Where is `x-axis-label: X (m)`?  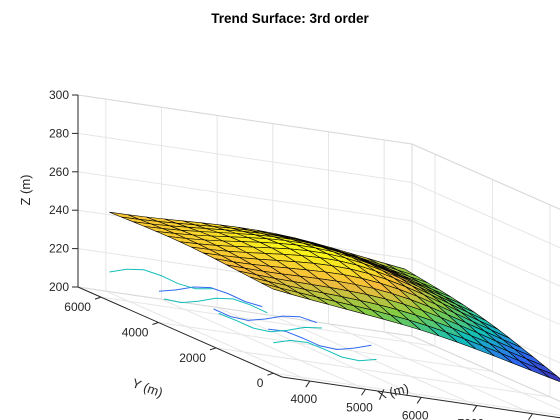
x-axis-label: X (m) is located at coordinates (393, 392).